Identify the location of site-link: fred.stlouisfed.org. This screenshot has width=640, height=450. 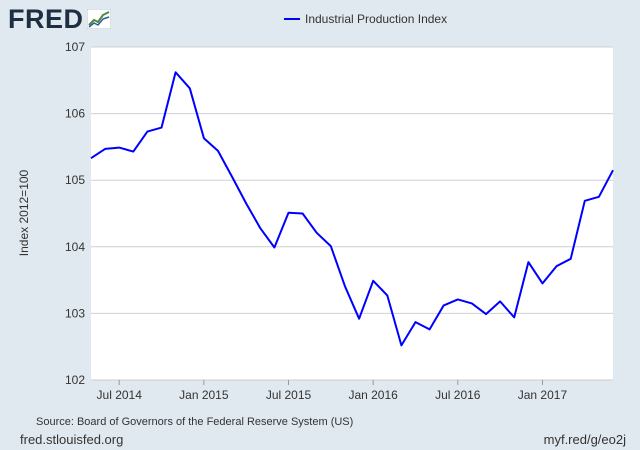
(72, 439).